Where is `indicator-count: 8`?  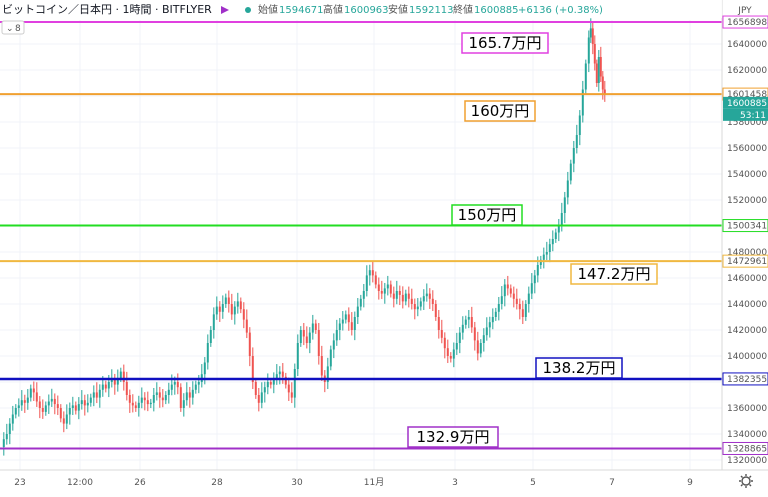
indicator-count: 8 is located at coordinates (18, 29).